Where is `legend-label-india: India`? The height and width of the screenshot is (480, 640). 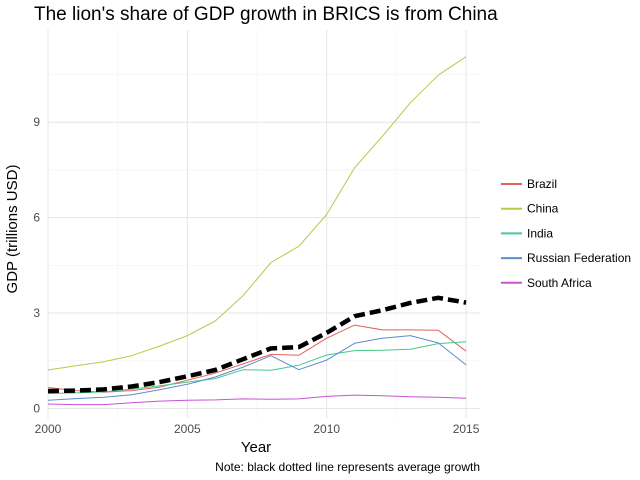 legend-label-india: India is located at coordinates (540, 233).